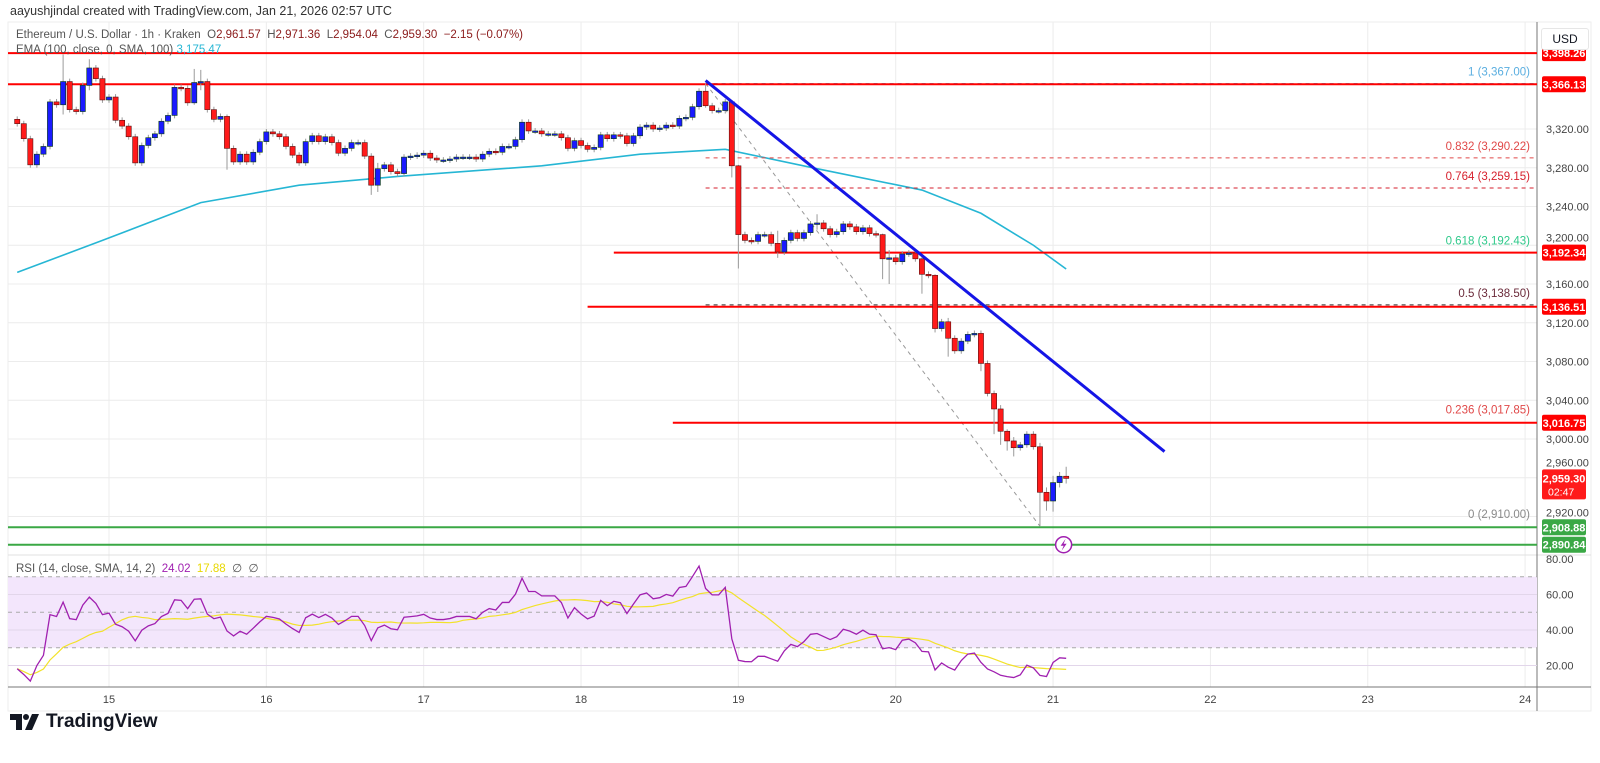 The height and width of the screenshot is (763, 1600). What do you see at coordinates (935, 266) in the screenshot?
I see `bearish-trendline` at bounding box center [935, 266].